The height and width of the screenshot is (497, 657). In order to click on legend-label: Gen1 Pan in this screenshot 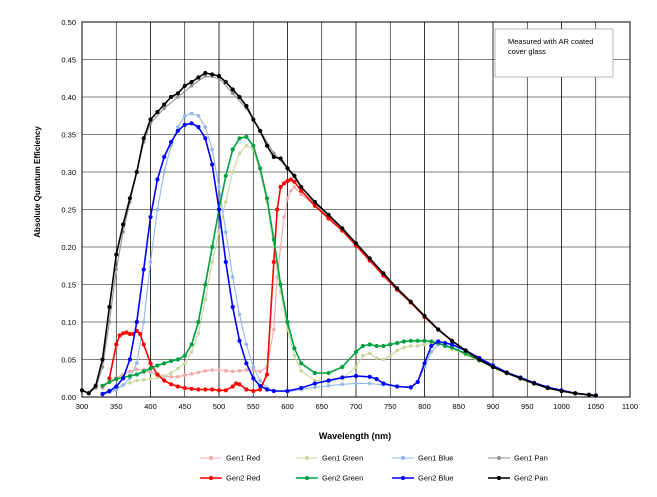, I will do `click(531, 458)`.